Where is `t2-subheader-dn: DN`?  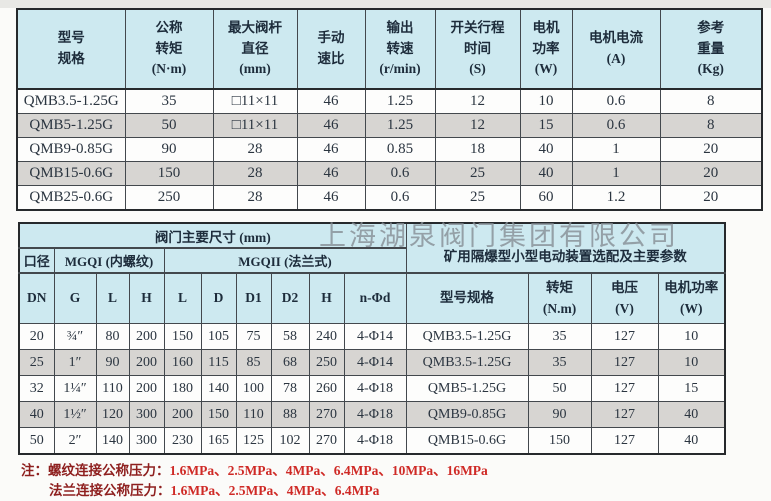
t2-subheader-dn: DN is located at coordinates (36, 298).